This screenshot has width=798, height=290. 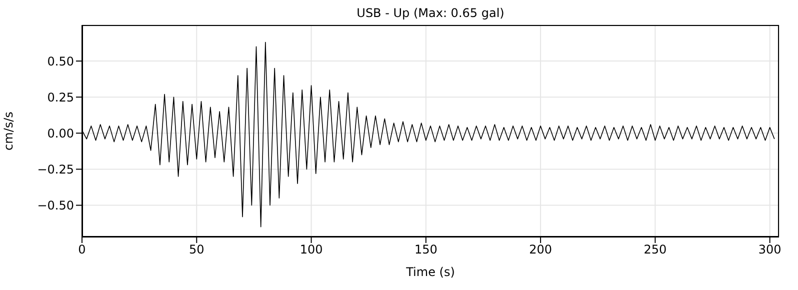 What do you see at coordinates (655, 249) in the screenshot?
I see `x-tick-label: 250` at bounding box center [655, 249].